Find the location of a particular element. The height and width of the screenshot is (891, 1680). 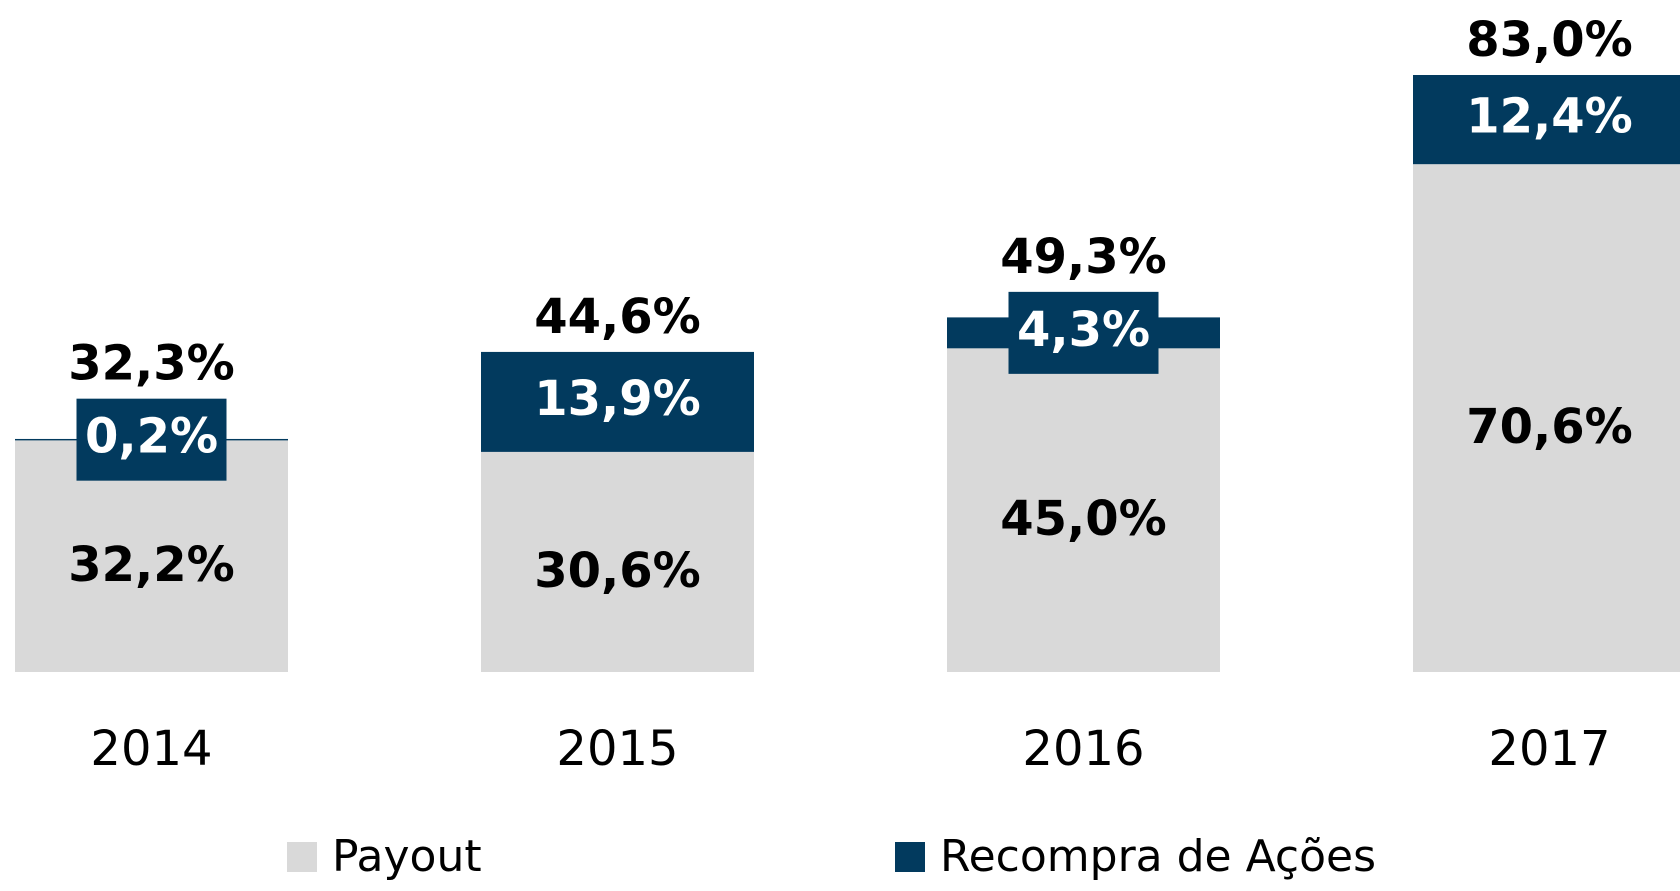

legend-label: Recompra de Ações is located at coordinates (1158, 856).